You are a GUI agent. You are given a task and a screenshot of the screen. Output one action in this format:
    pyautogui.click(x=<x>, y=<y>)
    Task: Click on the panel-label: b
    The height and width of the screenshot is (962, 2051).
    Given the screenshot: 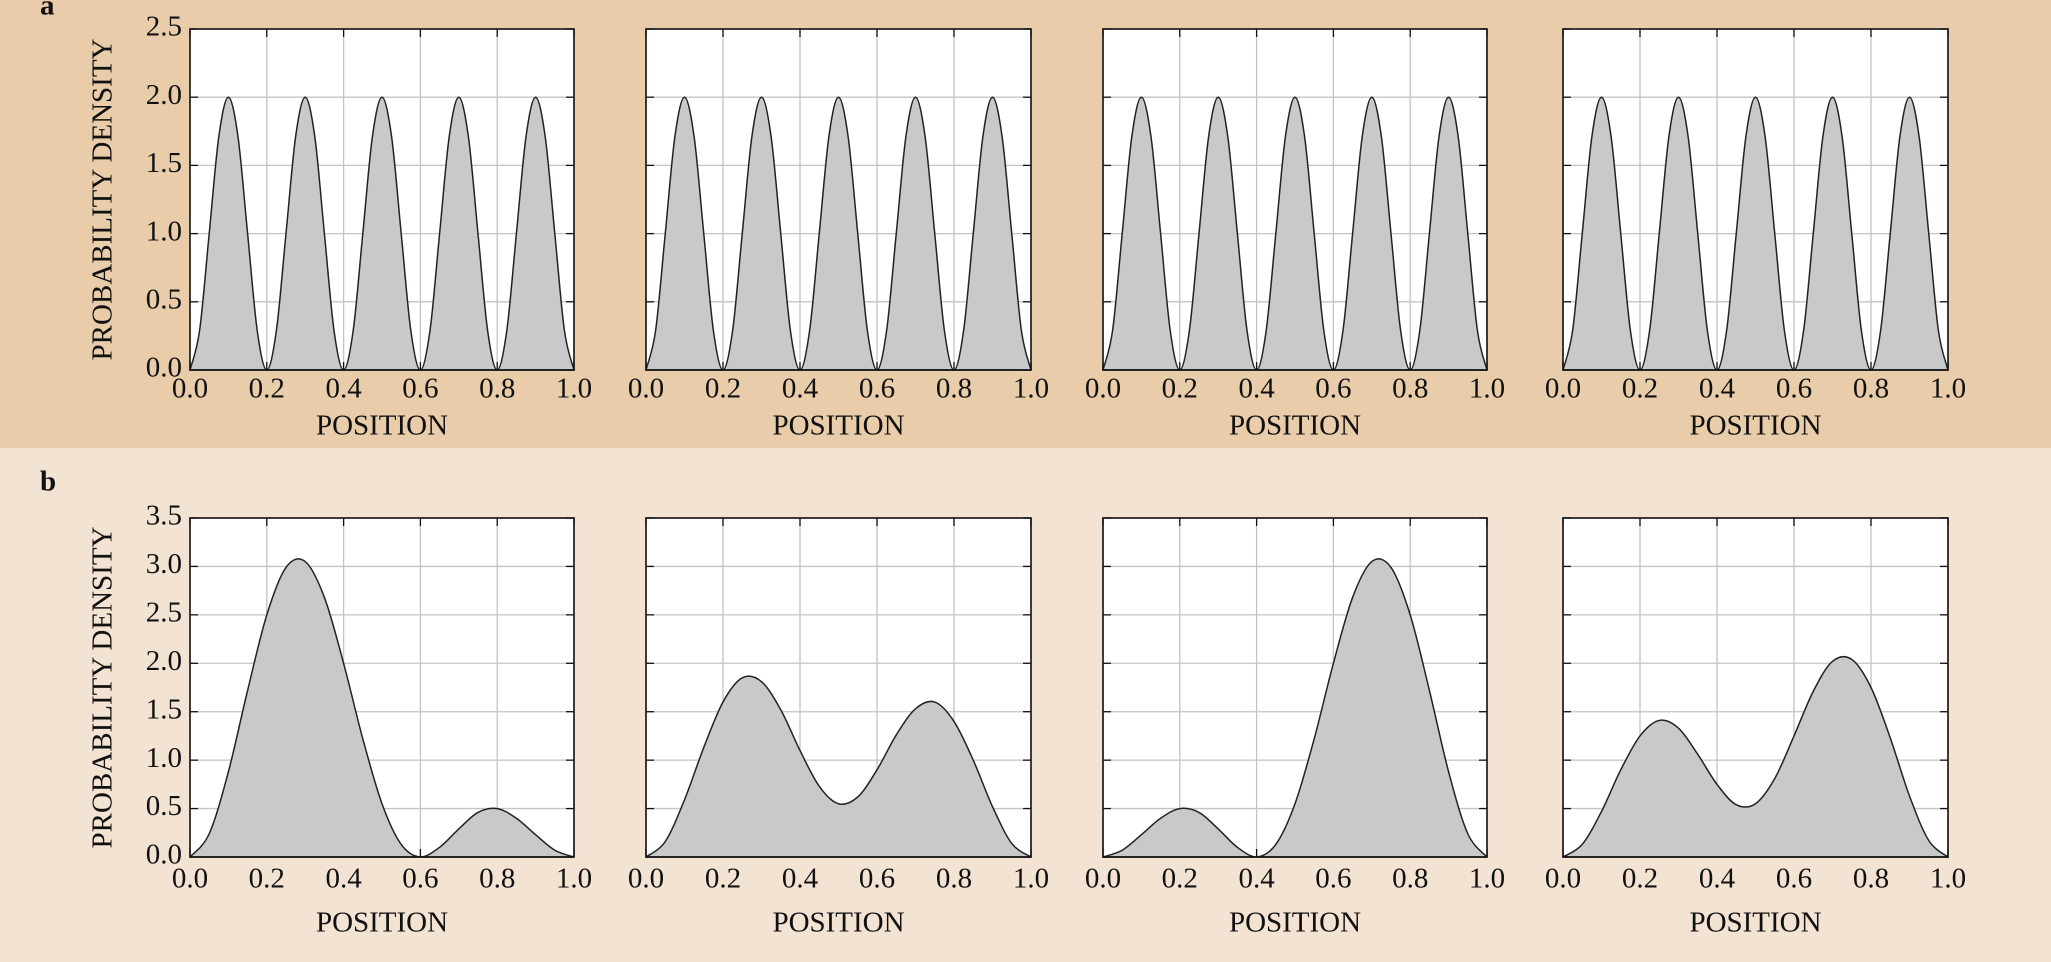 What is the action you would take?
    pyautogui.click(x=48, y=482)
    